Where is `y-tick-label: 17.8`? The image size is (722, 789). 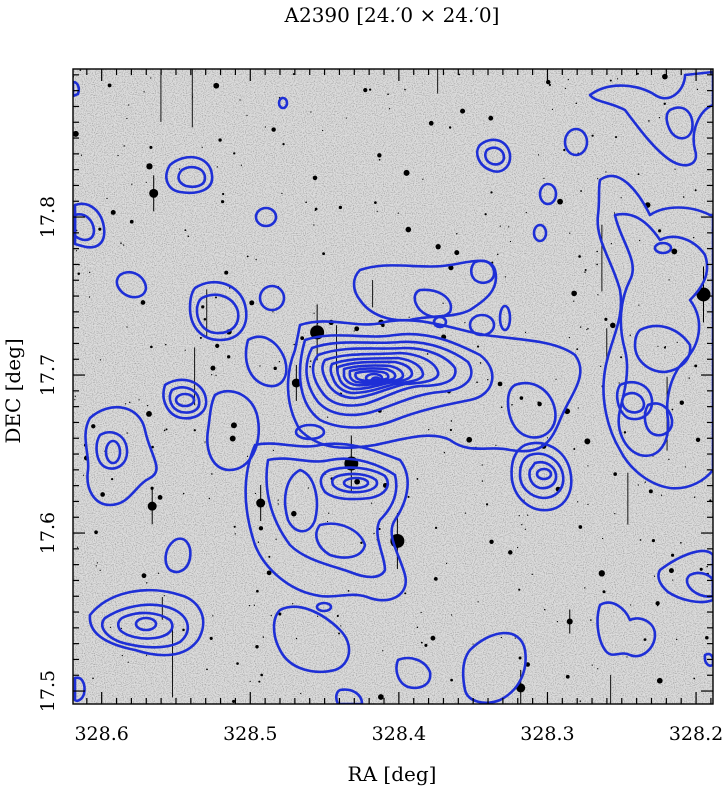
y-tick-label: 17.8 is located at coordinates (48, 217).